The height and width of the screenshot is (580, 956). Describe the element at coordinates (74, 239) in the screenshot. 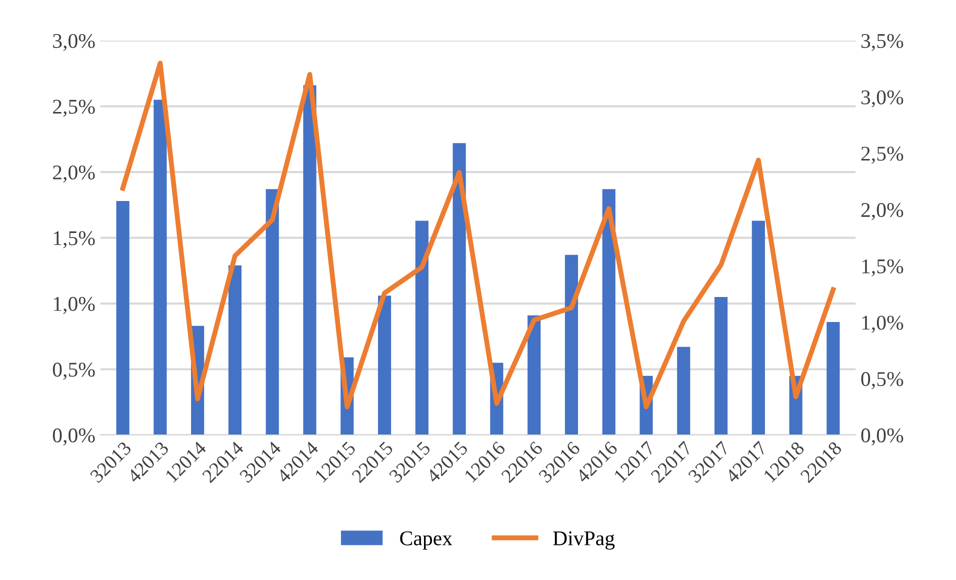

I see `y-tick-label: 1,5%` at that location.